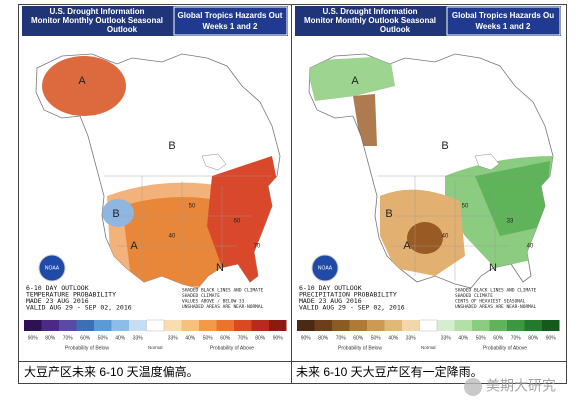 Image resolution: width=579 pixels, height=418 pixels. Describe the element at coordinates (389, 371) in the screenshot. I see `caption: 未来 6-10 天大豆产区有一定降雨。` at that location.